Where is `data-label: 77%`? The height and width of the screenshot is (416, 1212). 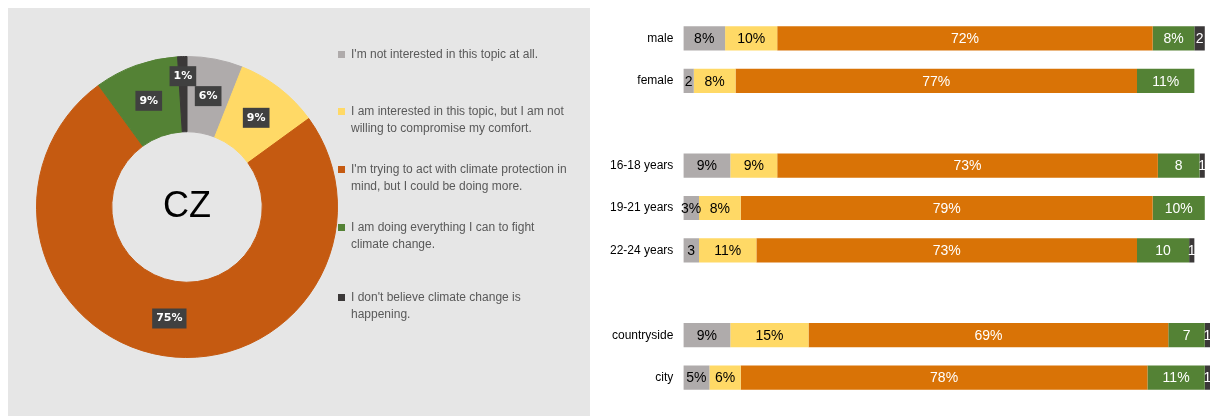 data-label: 77% is located at coordinates (936, 80).